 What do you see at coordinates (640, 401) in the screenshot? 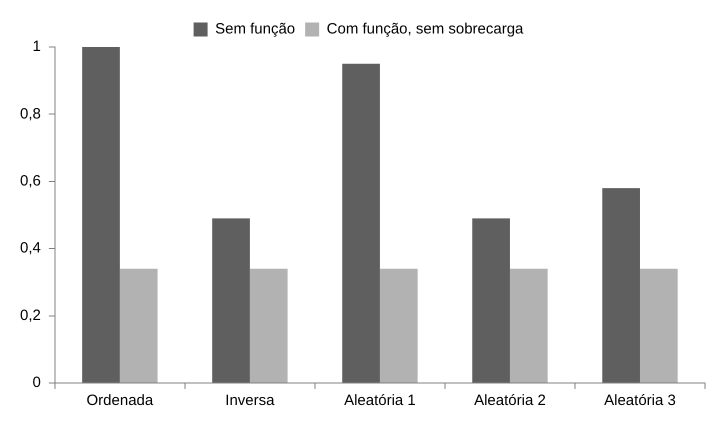
I see `x-tick-label: Aleatória 3` at bounding box center [640, 401].